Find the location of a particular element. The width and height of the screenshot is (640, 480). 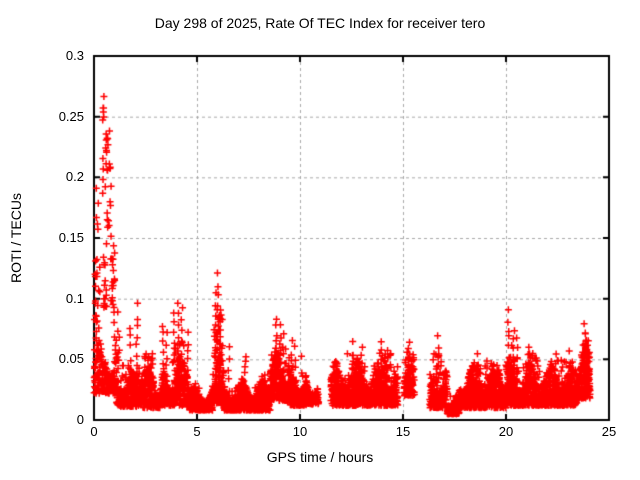

x-tick-label: 0 is located at coordinates (94, 431).